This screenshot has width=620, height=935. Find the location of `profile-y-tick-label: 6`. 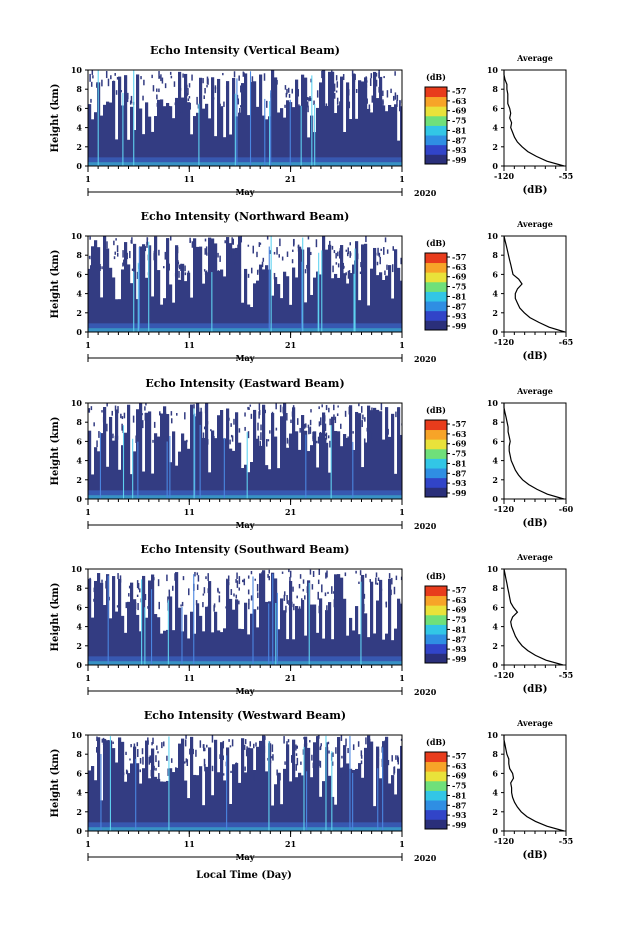

profile-y-tick-label: 6 is located at coordinates (495, 441).